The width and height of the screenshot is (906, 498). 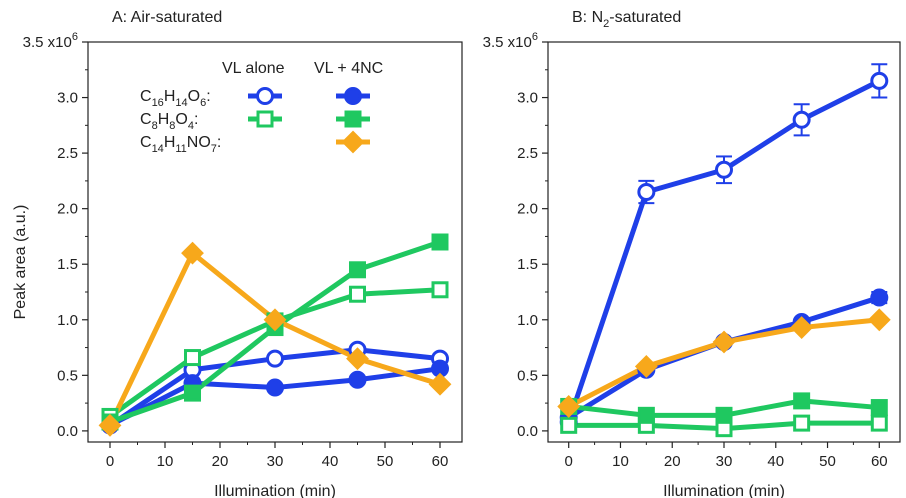 I want to click on y-axis-title: Peak area (a.u.), so click(x=20, y=262).